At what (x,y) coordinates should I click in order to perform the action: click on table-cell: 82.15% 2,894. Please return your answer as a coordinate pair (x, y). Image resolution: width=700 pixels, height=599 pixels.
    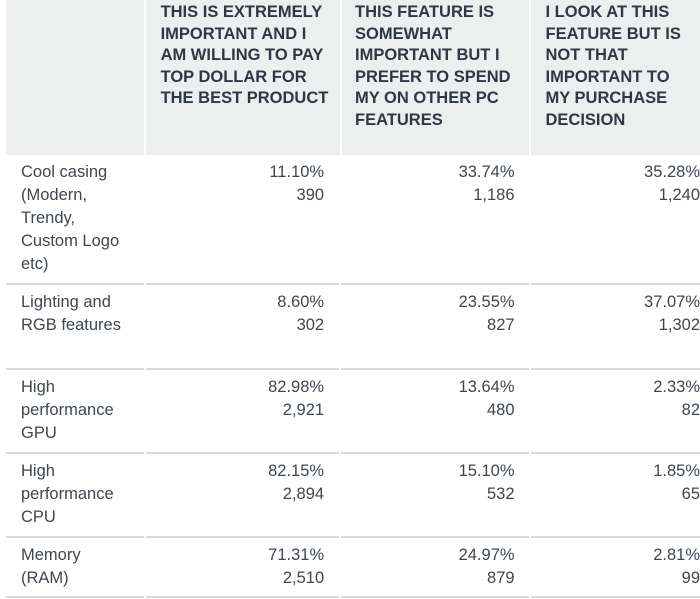
    Looking at the image, I should click on (243, 496).